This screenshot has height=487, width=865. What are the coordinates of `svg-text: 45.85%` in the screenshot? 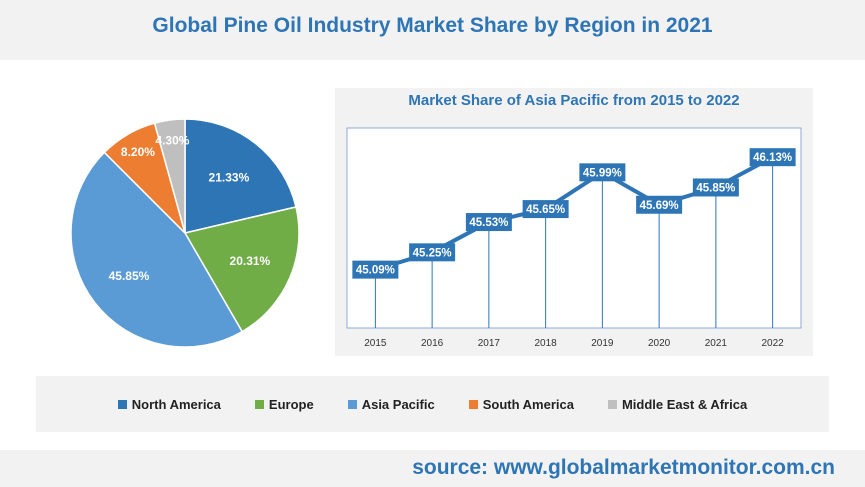 It's located at (715, 188).